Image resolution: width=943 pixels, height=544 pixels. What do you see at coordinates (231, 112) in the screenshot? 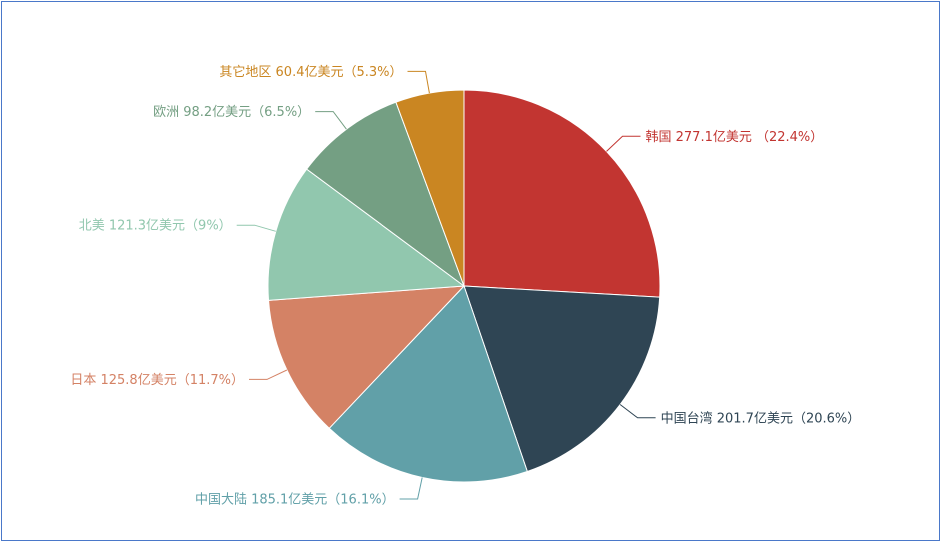
I see `slice-label-5: 欧洲 98.2亿美元（6.5%）` at bounding box center [231, 112].